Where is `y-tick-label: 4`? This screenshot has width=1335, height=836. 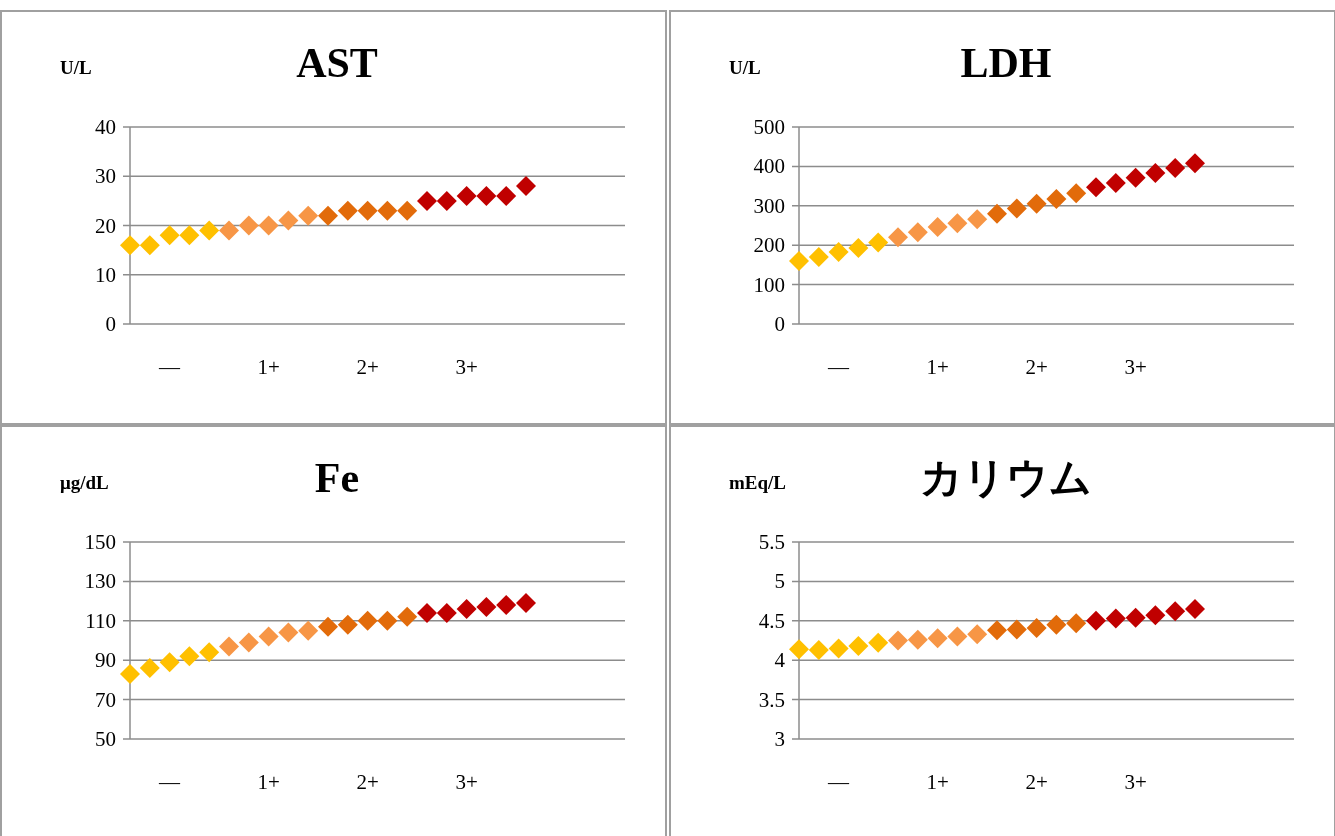 y-tick-label: 4 is located at coordinates (780, 660).